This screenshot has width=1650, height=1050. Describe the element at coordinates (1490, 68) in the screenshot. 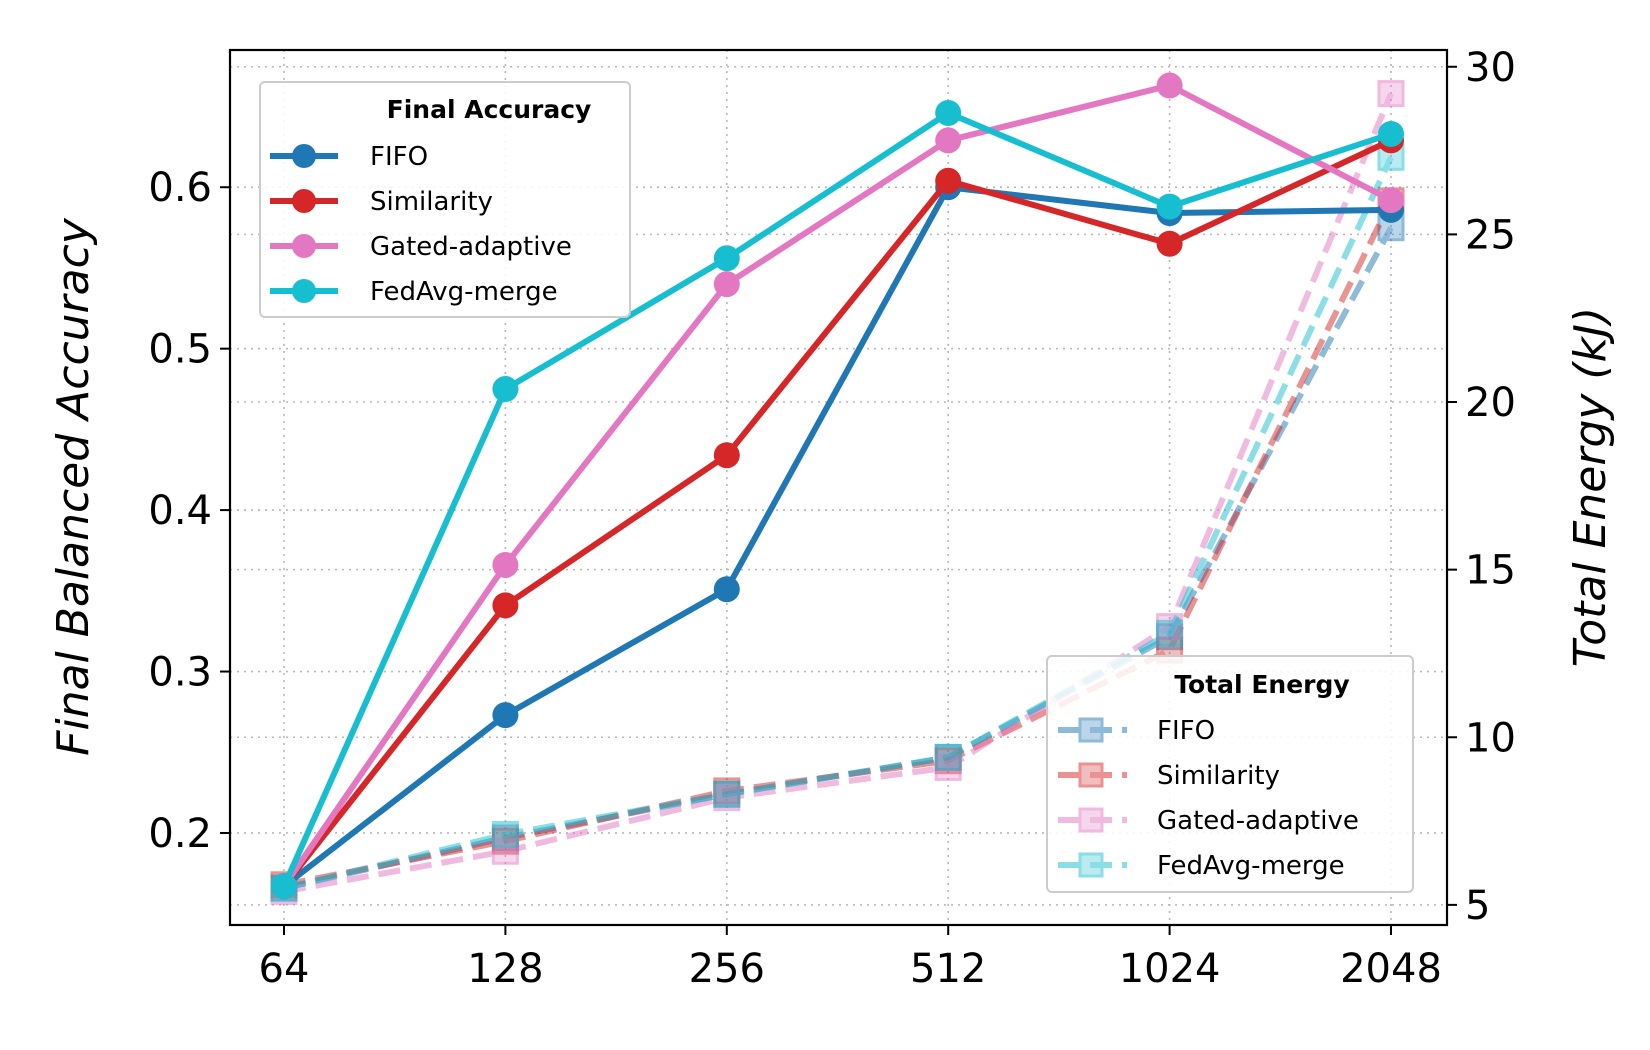

I see `right-tick-label: 30` at that location.